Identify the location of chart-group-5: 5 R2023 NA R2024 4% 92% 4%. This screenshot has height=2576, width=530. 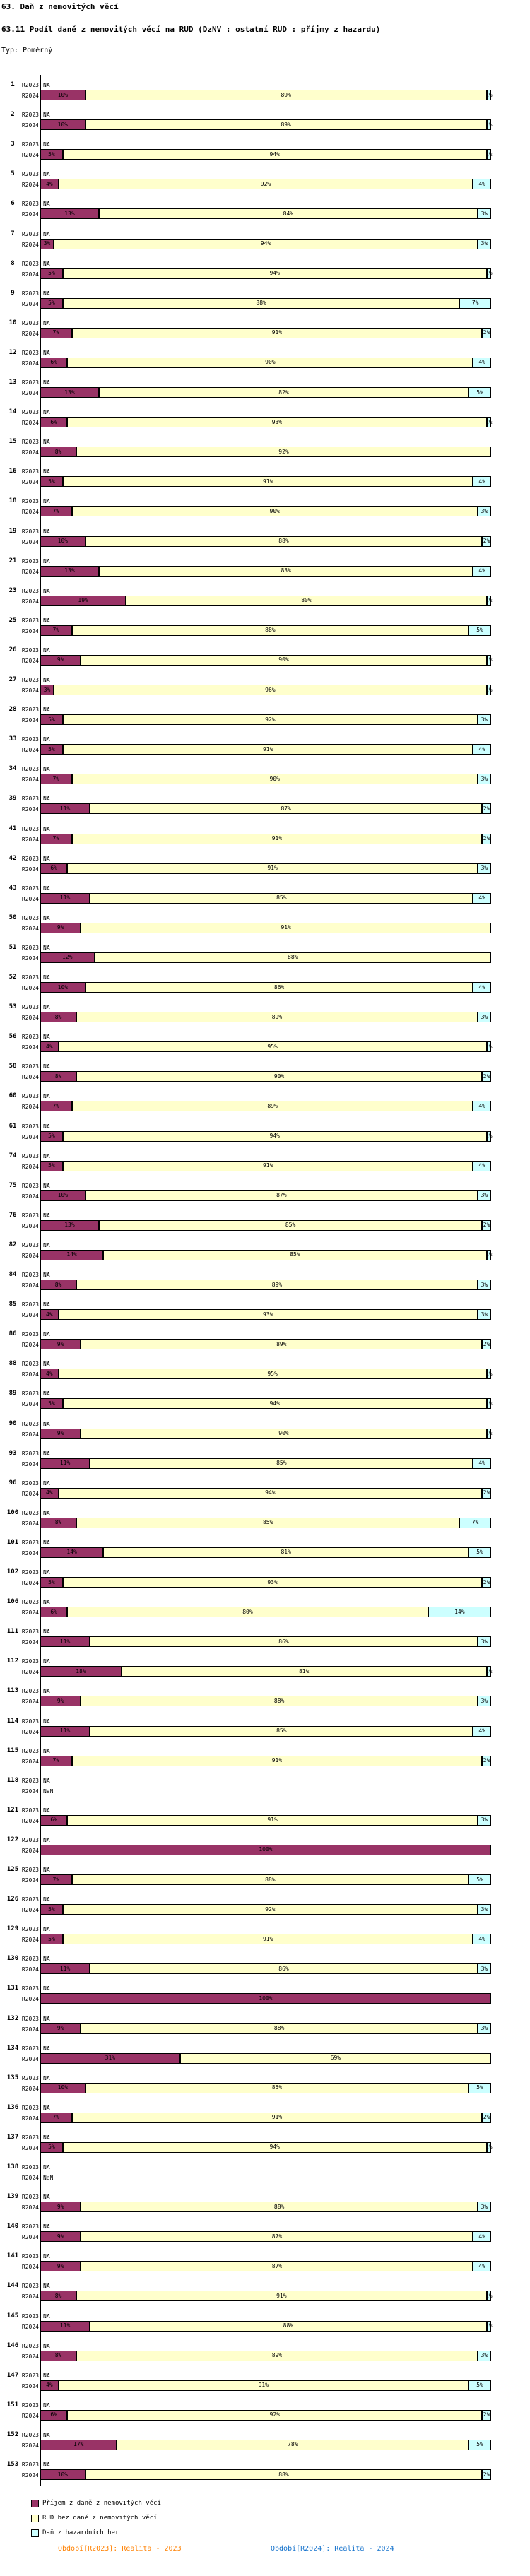
(265, 180).